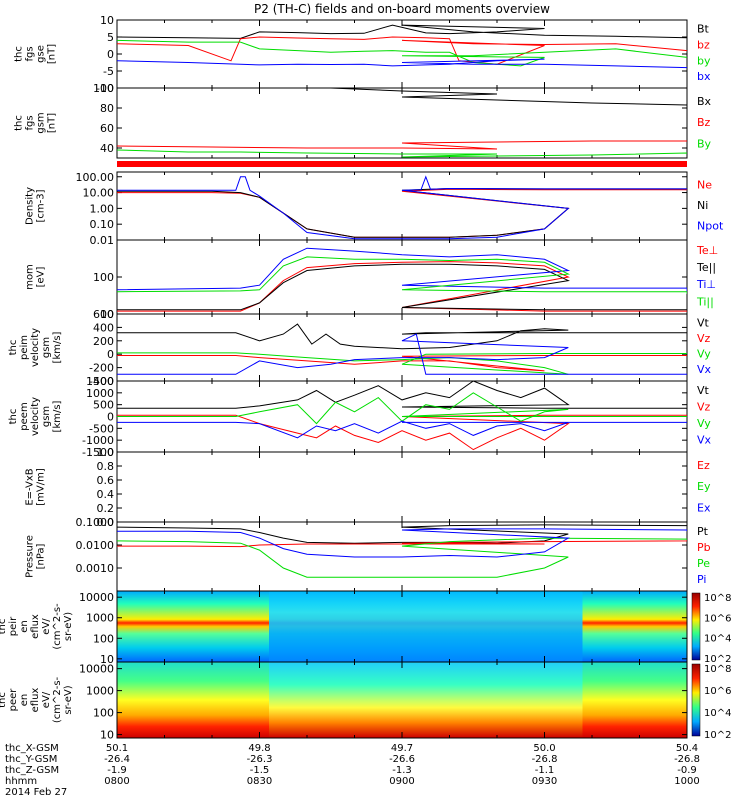 This screenshot has width=750, height=804. Describe the element at coordinates (107, 108) in the screenshot. I see `y-tick-label: 80` at that location.